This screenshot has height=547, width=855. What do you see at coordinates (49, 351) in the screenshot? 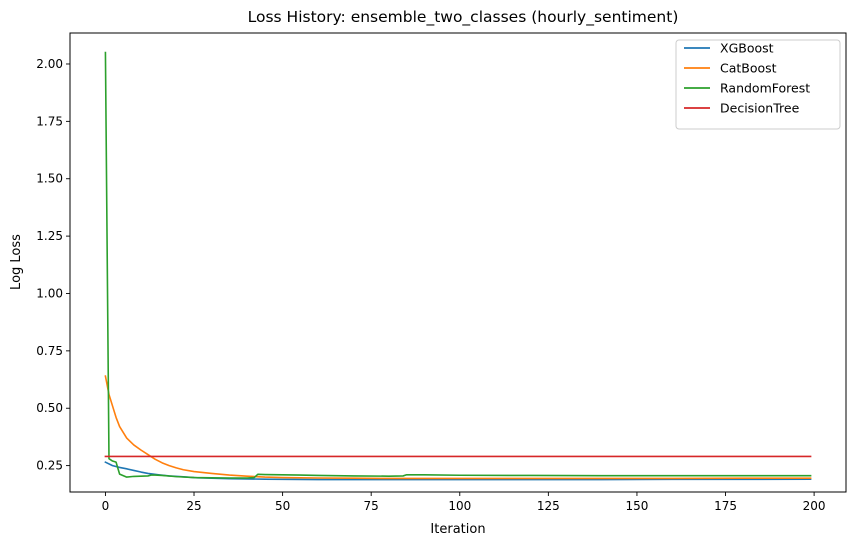
I see `y-tick-label: 0.75` at bounding box center [49, 351].